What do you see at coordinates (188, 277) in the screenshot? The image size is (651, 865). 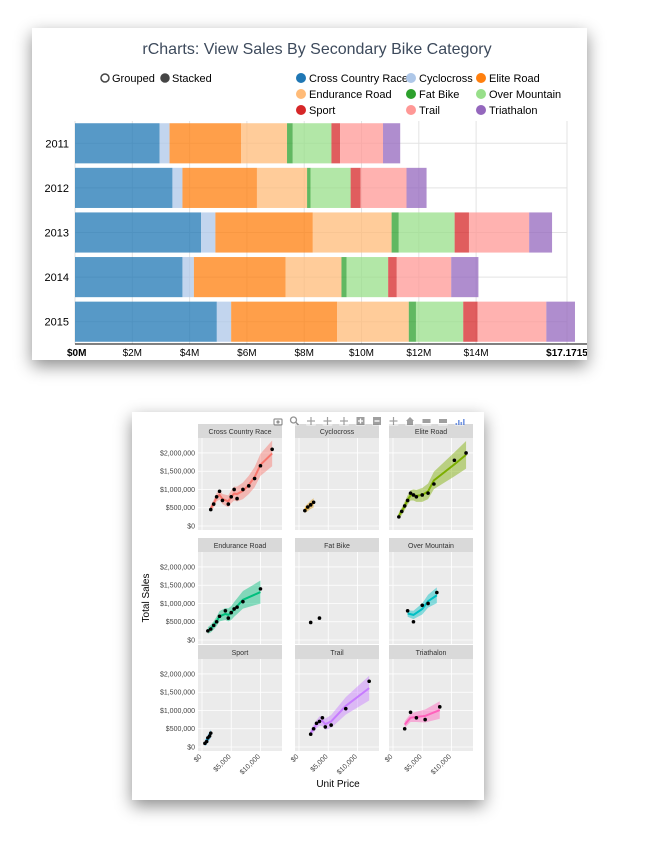 I see `bar-2014-cyclocross` at bounding box center [188, 277].